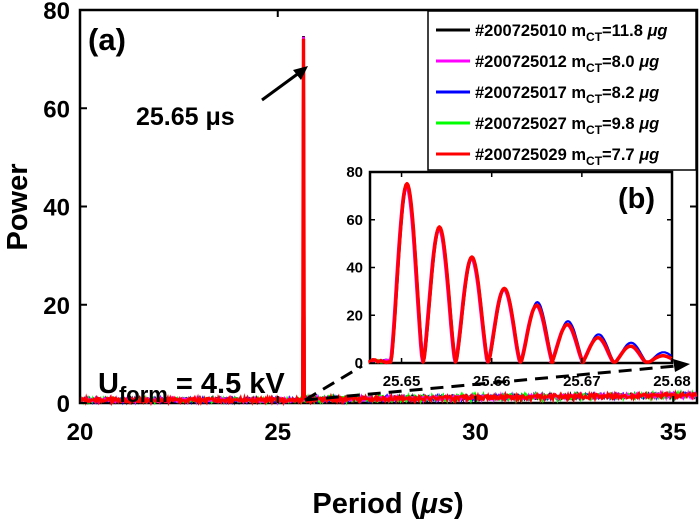 This screenshot has height=525, width=700. Describe the element at coordinates (523, 93) in the screenshot. I see `legend-shot: #200725017` at that location.